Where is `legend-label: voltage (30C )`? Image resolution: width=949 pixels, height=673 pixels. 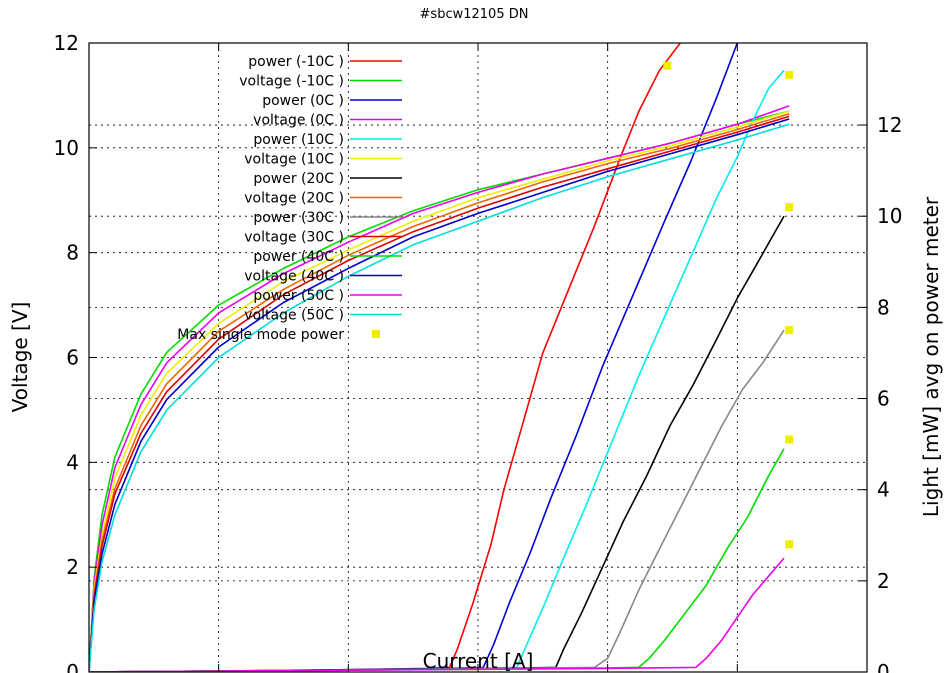
legend-label: voltage (30C ) is located at coordinates (294, 238).